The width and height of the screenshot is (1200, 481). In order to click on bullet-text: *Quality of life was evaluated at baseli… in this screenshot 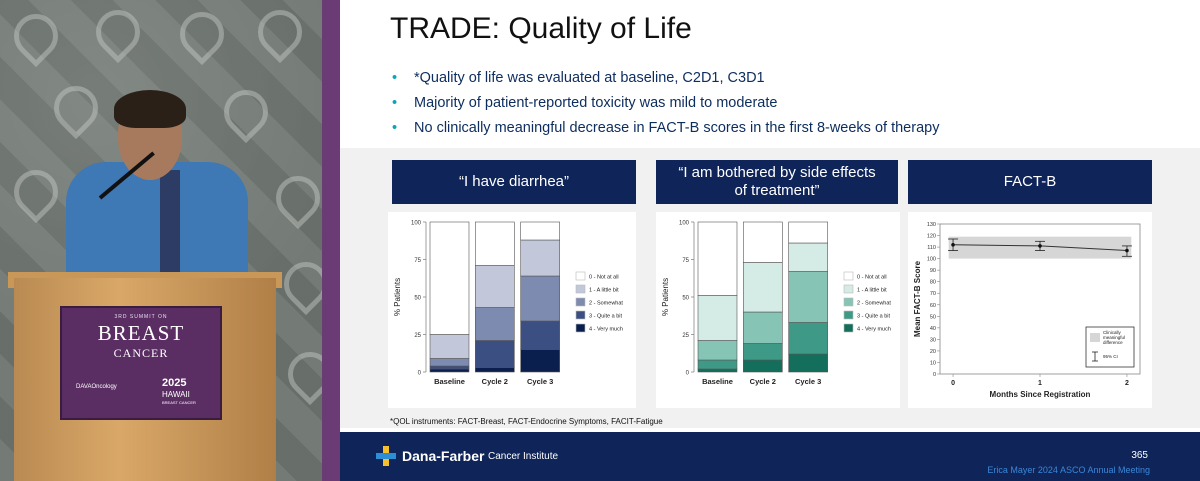, I will do `click(589, 78)`.